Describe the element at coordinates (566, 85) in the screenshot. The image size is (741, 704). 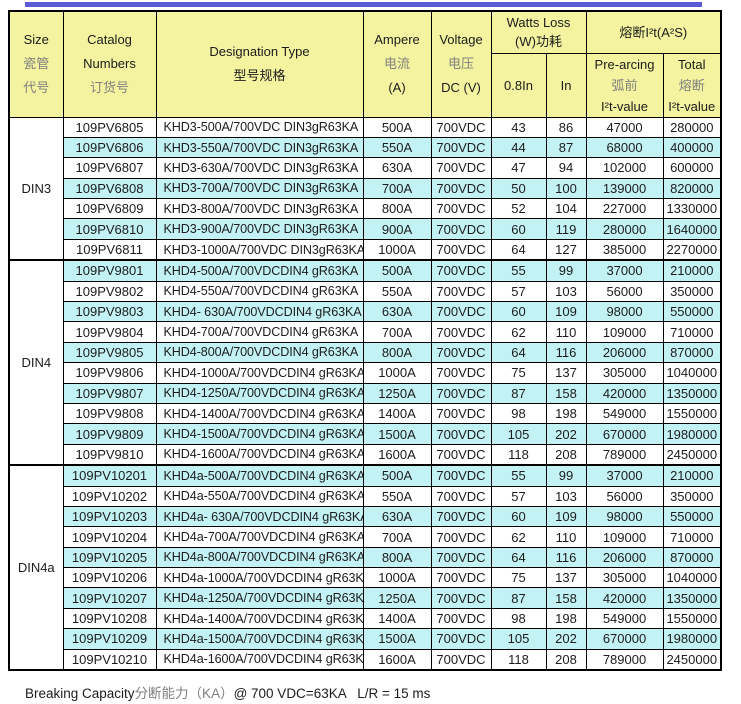
I see `col-header-watts-in: In` at that location.